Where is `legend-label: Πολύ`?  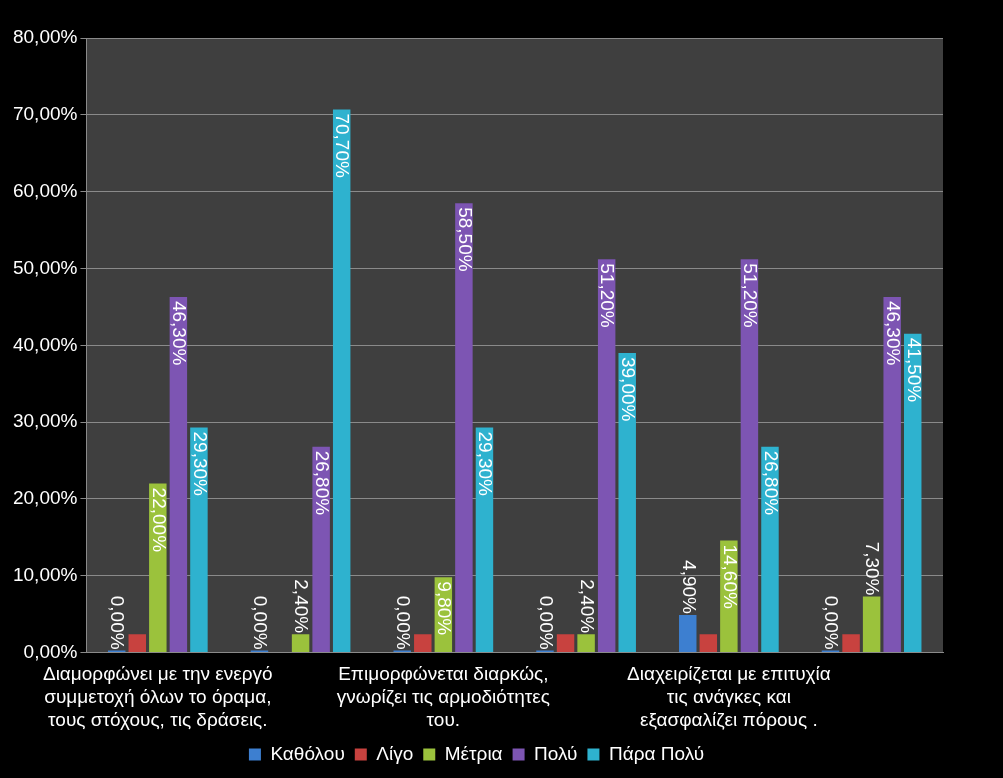
legend-label: Πολύ is located at coordinates (556, 753).